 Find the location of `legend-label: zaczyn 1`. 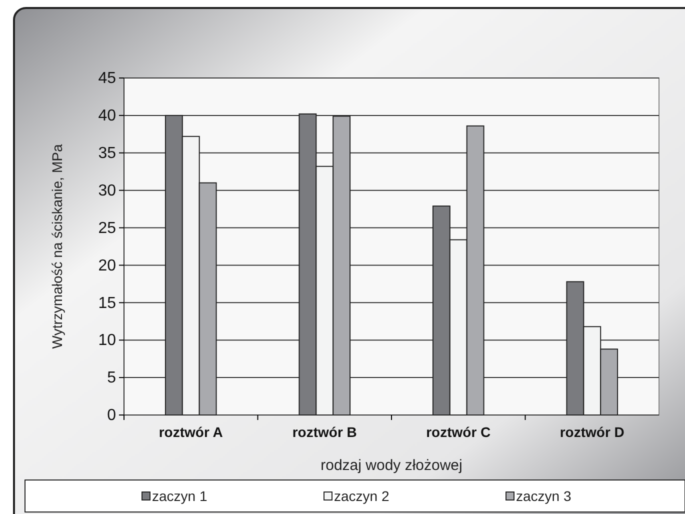

legend-label: zaczyn 1 is located at coordinates (180, 496).